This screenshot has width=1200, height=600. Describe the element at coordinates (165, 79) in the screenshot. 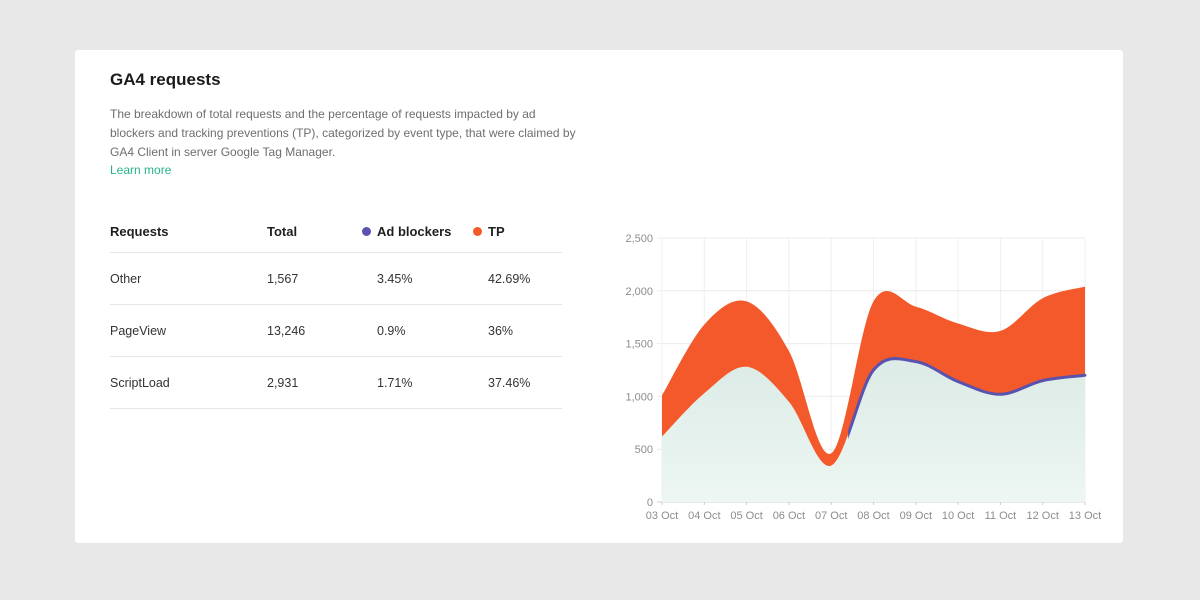

I see `card-title: GA4 requests` at that location.